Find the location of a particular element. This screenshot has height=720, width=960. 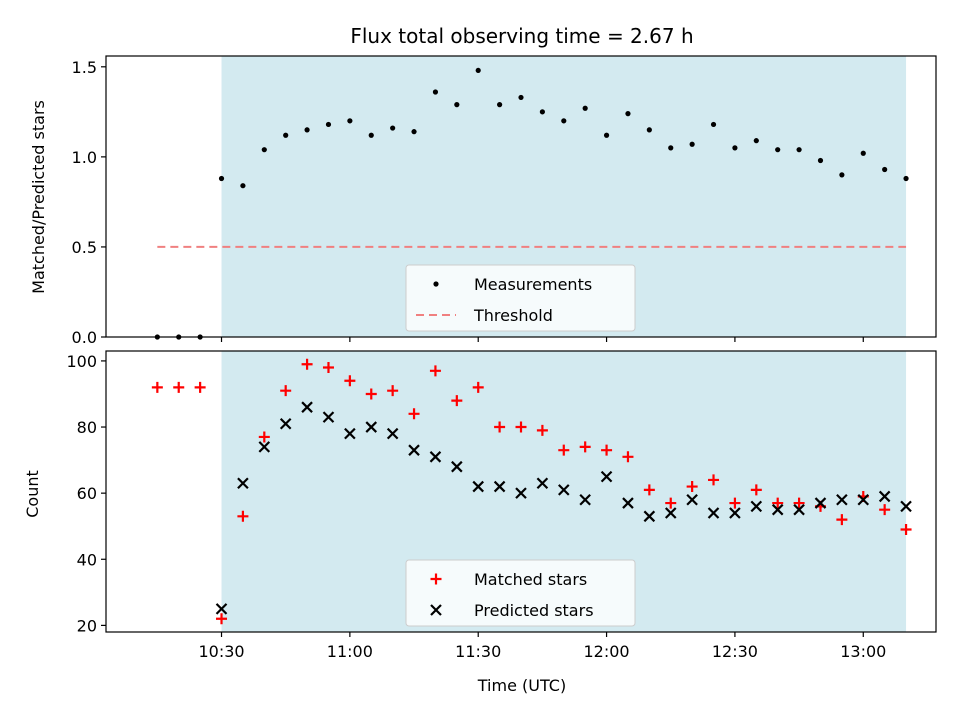

bottom-y-tick-label-2: 60 is located at coordinates (87, 493).